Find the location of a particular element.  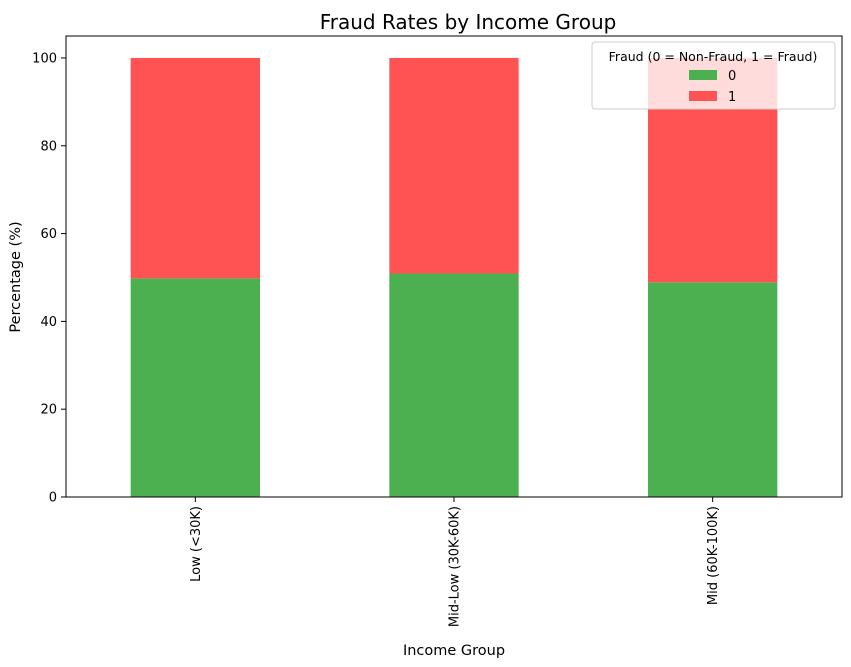

x-tick-label: Low (<30K) is located at coordinates (196, 544).